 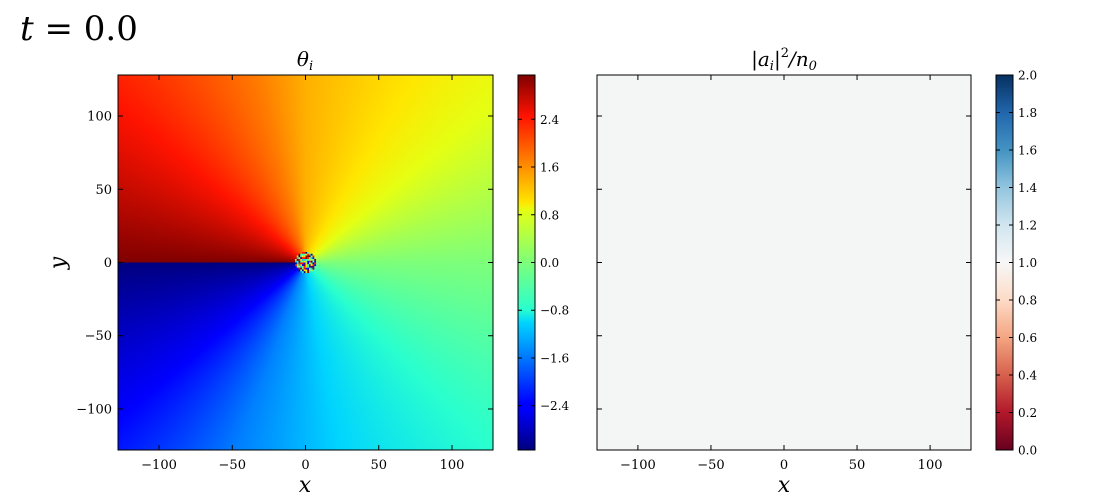 What do you see at coordinates (98, 336) in the screenshot?
I see `y-tick-label: −50` at bounding box center [98, 336].